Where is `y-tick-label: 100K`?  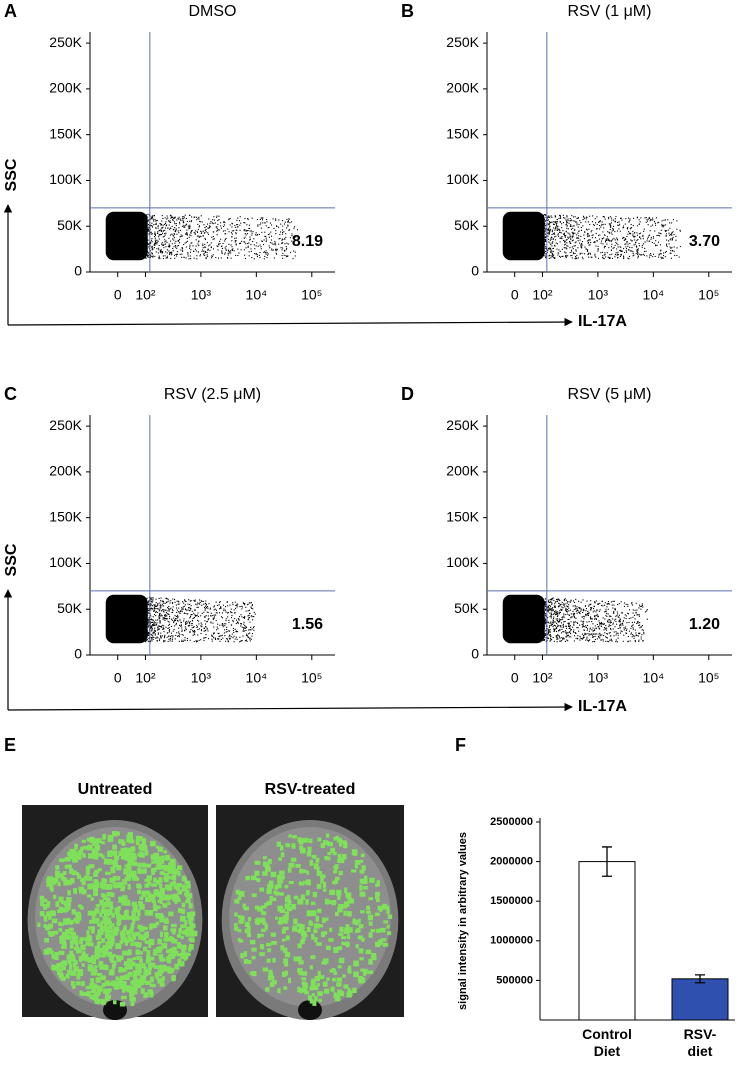 y-tick-label: 100K is located at coordinates (462, 179).